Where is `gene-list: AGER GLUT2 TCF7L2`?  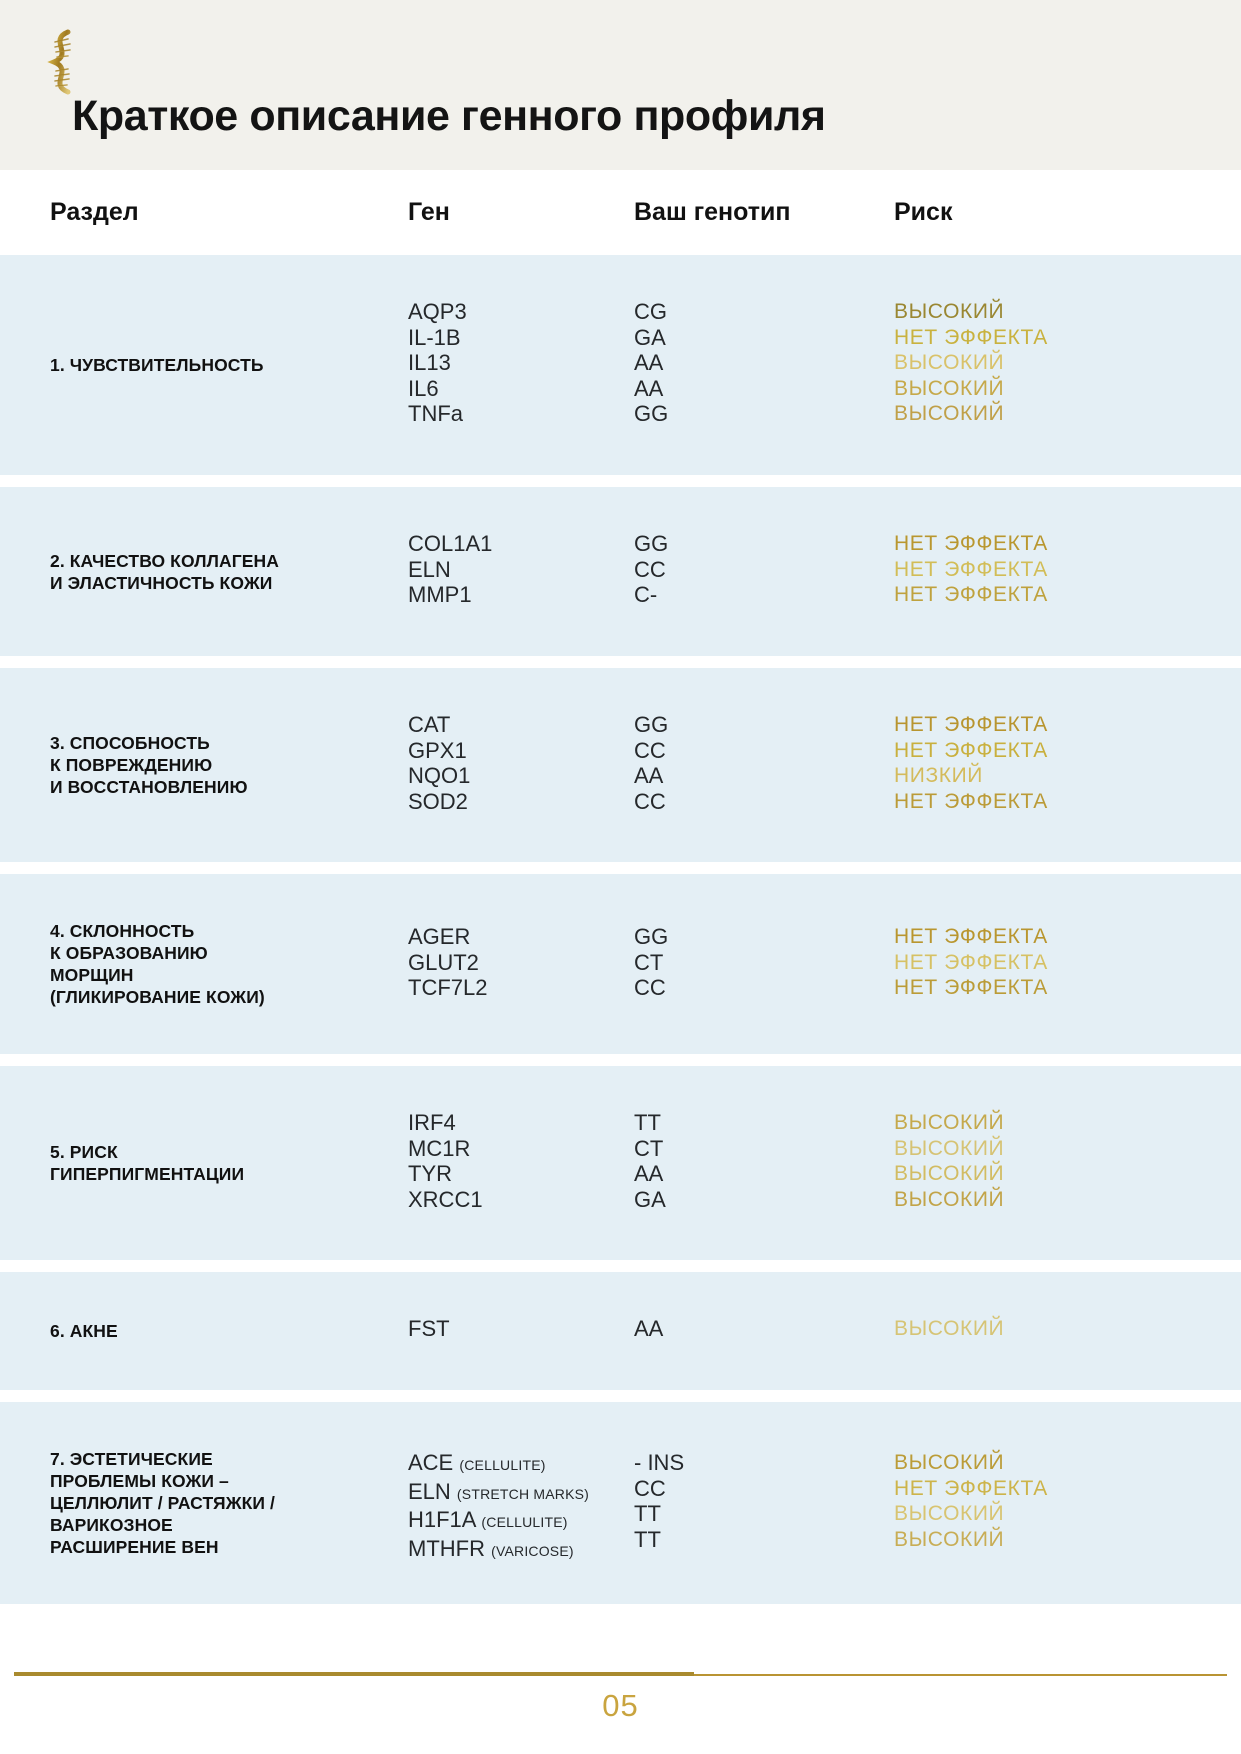 gene-list: AGER GLUT2 TCF7L2 is located at coordinates (447, 962).